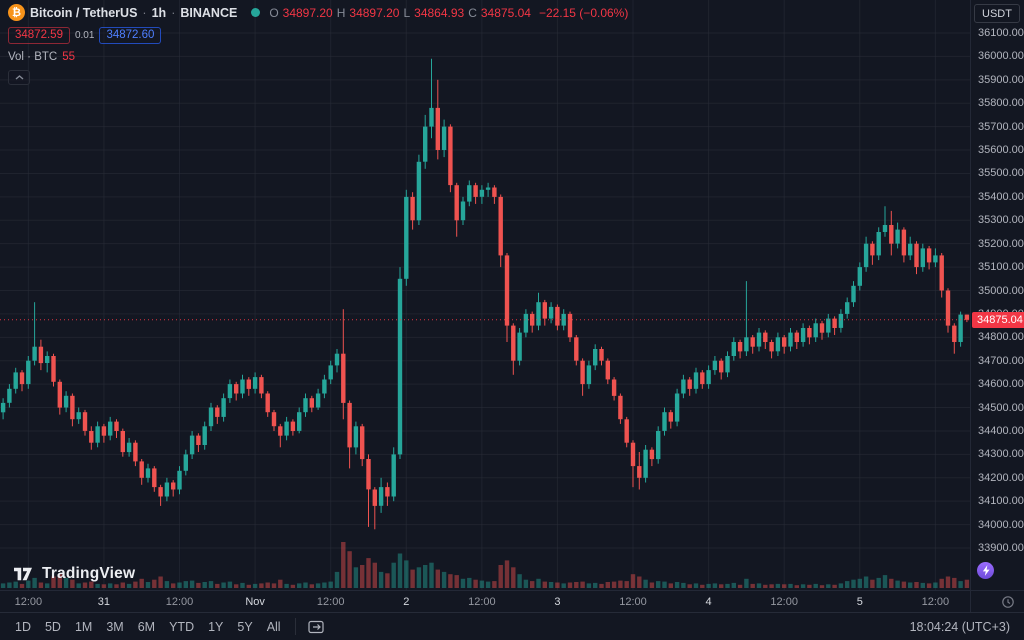 The width and height of the screenshot is (1024, 640). Describe the element at coordinates (39, 35) in the screenshot. I see `sell-button: 34872.59` at that location.